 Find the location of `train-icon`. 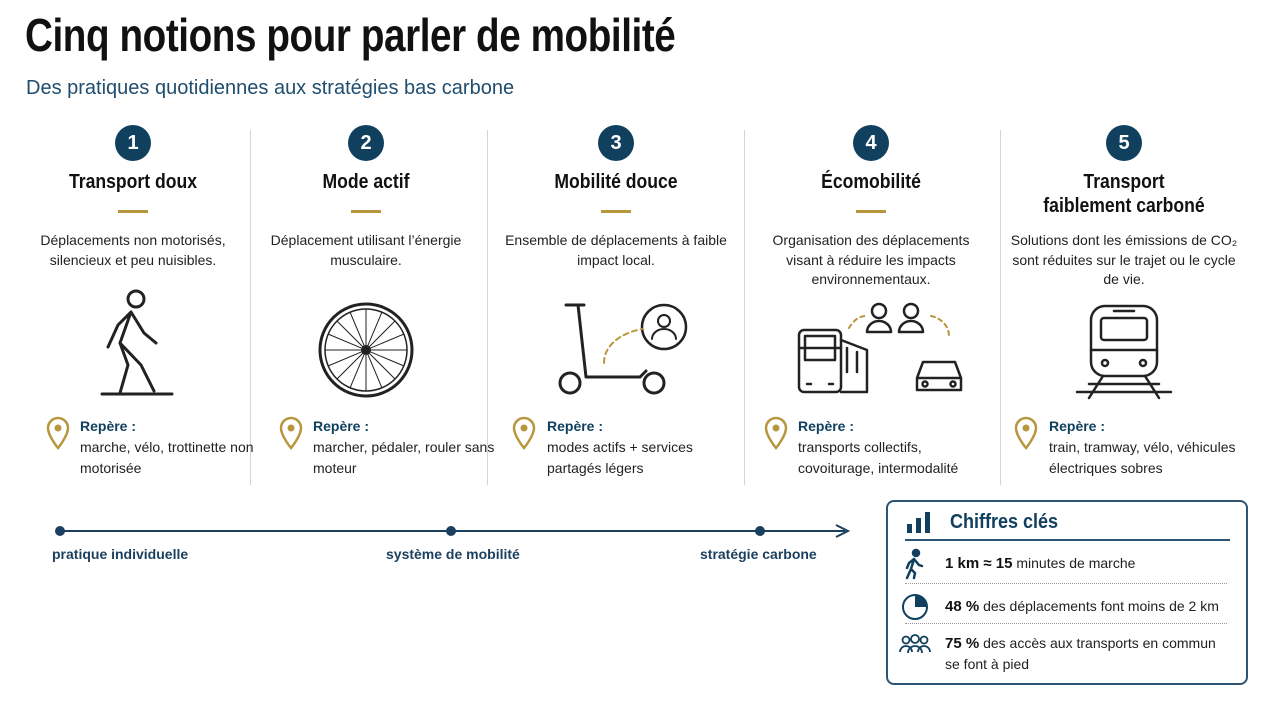

train-icon is located at coordinates (1124, 352).